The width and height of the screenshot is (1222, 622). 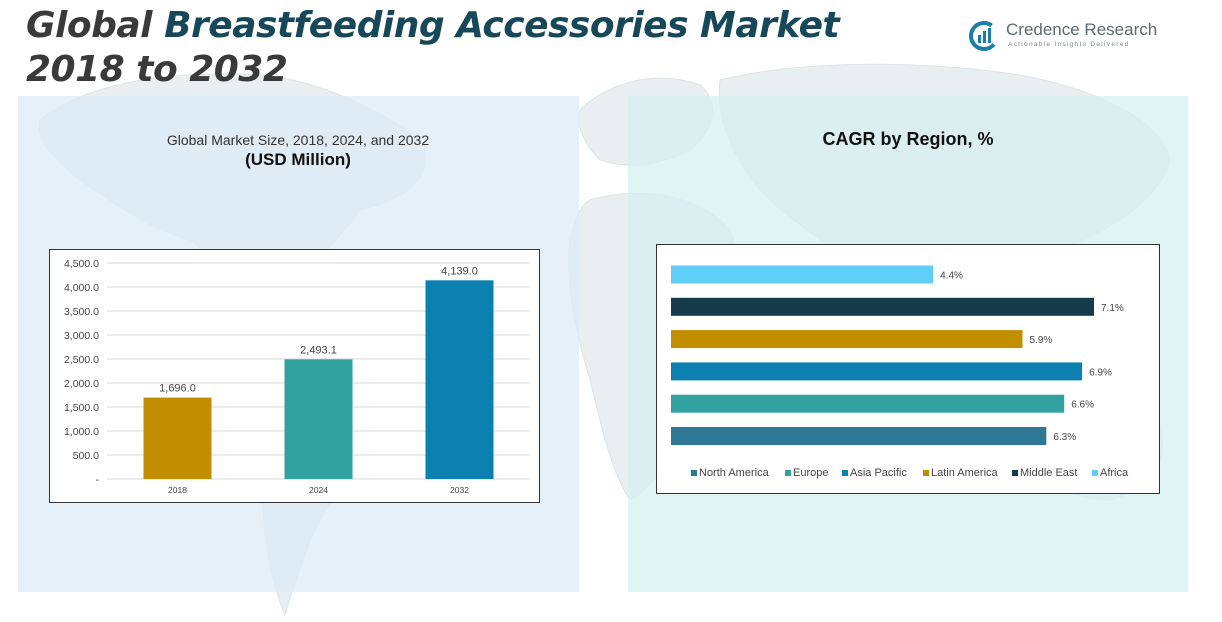 I want to click on hbar-asia-pacific, so click(x=877, y=371).